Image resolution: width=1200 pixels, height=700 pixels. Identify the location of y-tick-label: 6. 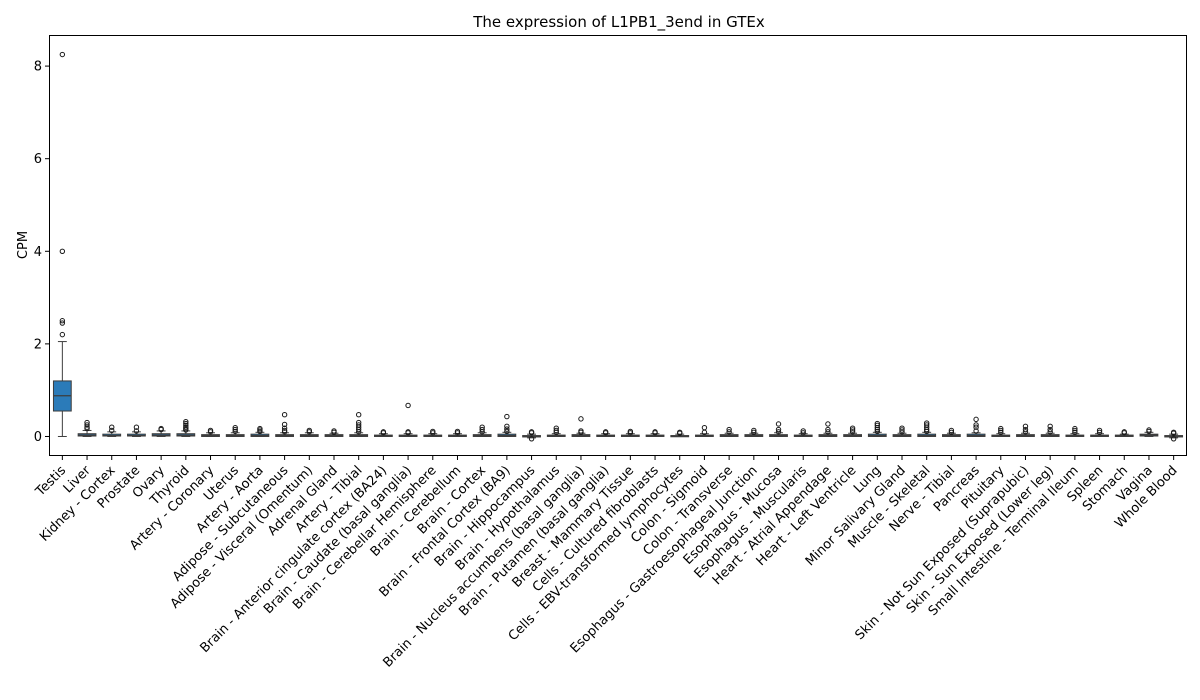
(38, 159).